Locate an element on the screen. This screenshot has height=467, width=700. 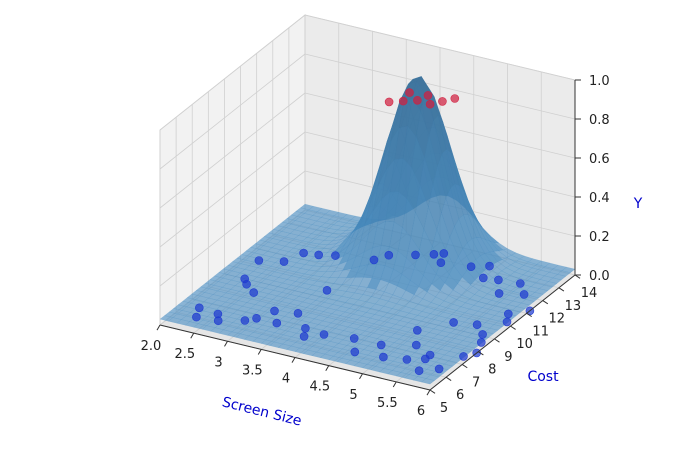
x-tick-label: 2.0 is located at coordinates (151, 346).